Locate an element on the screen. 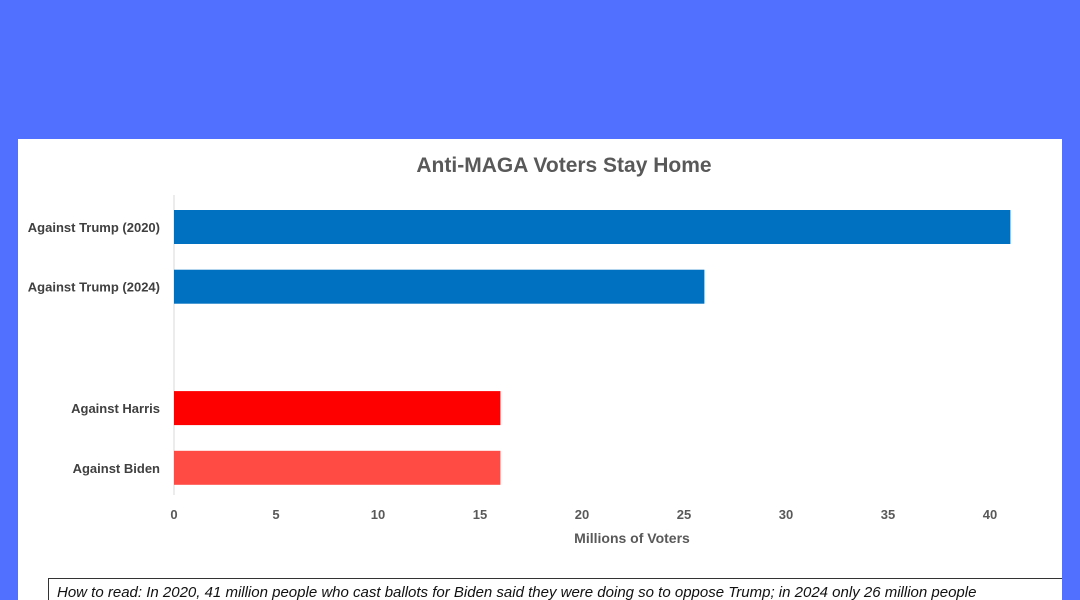 The image size is (1080, 600). x-tick-label: 40 is located at coordinates (990, 514).